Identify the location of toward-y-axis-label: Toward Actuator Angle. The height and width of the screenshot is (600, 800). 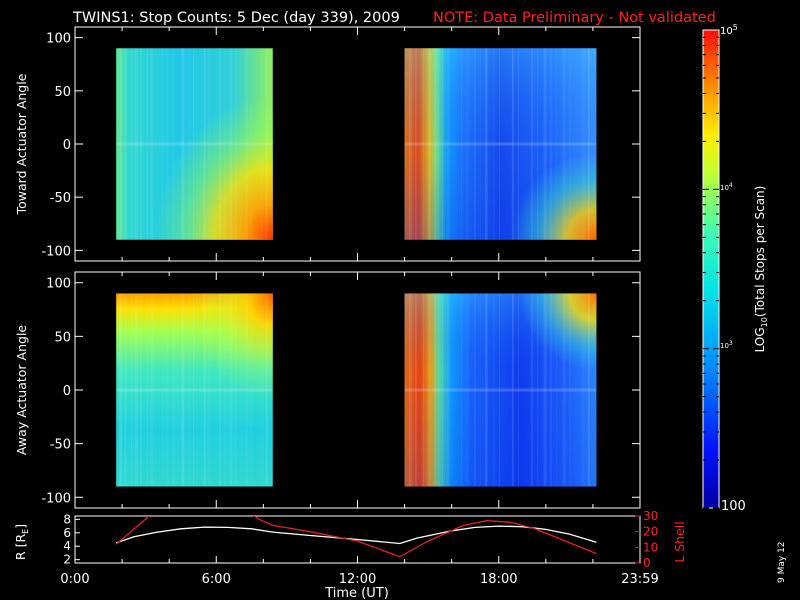
(21, 144).